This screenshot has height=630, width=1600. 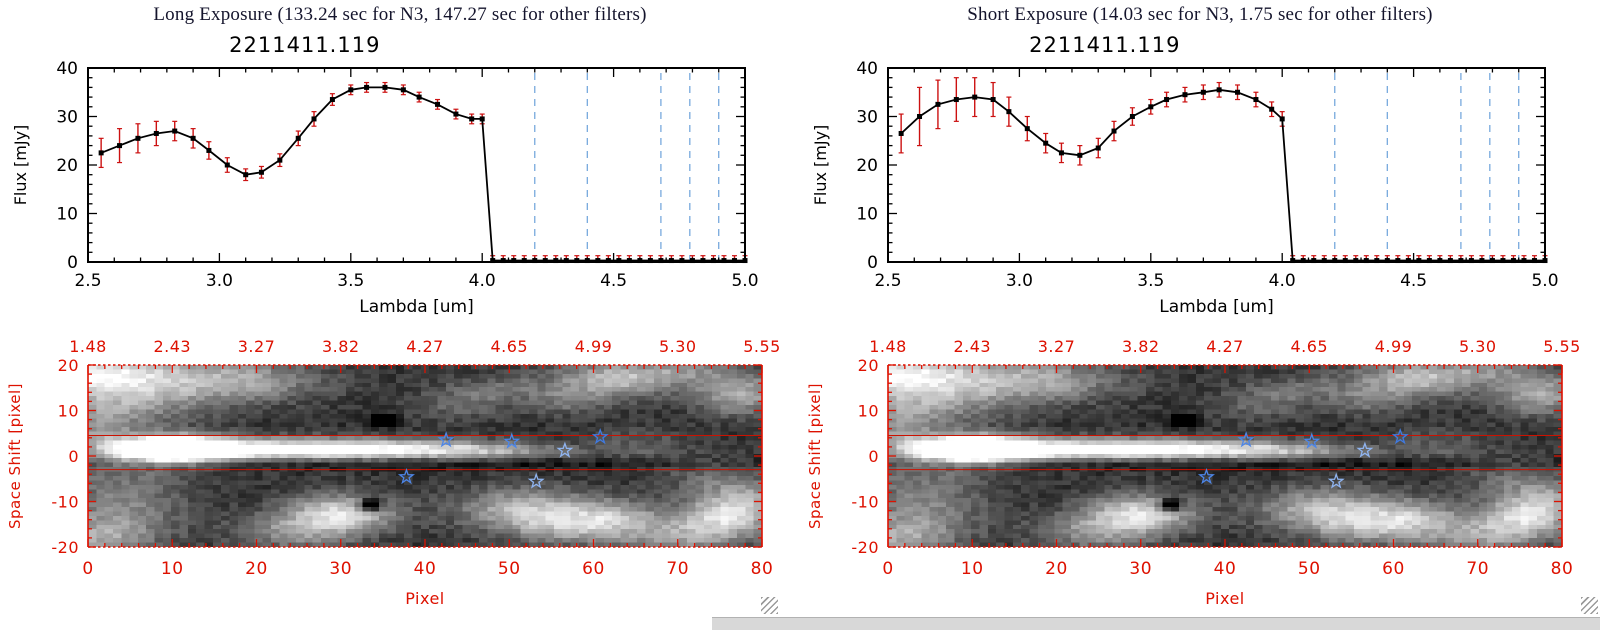 I want to click on window-edge-strip, so click(x=1156, y=623).